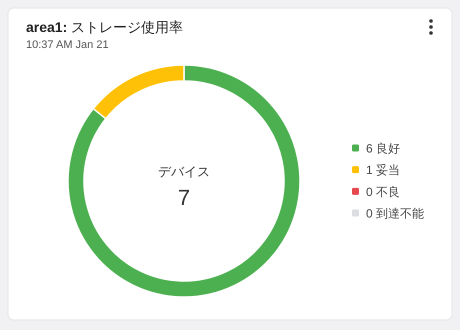  I want to click on legend-label: 6 良好, so click(383, 148).